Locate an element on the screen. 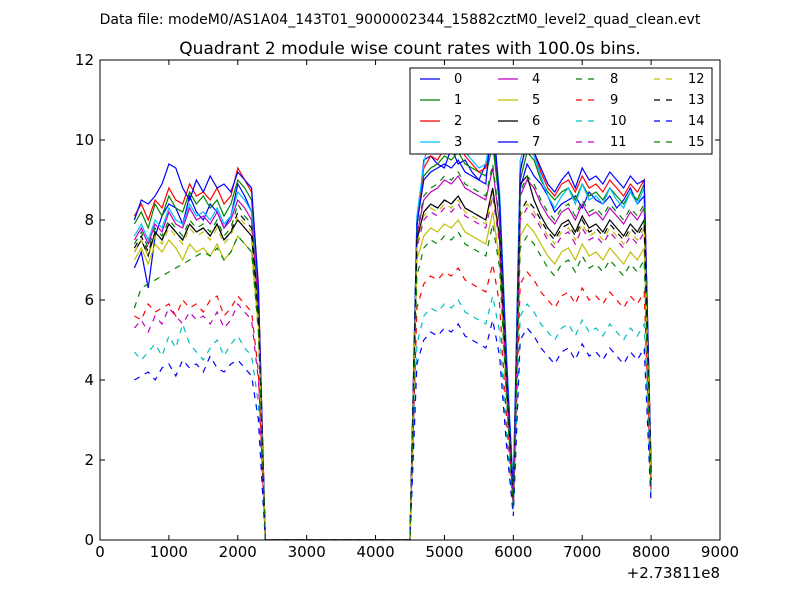  x-tick-label: 8000 is located at coordinates (651, 552).